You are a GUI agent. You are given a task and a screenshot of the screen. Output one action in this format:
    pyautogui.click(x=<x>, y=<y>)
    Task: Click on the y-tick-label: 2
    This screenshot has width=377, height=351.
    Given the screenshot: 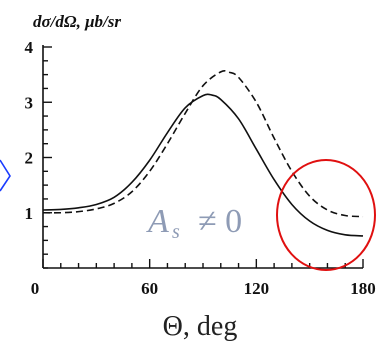 What is the action you would take?
    pyautogui.click(x=29, y=158)
    